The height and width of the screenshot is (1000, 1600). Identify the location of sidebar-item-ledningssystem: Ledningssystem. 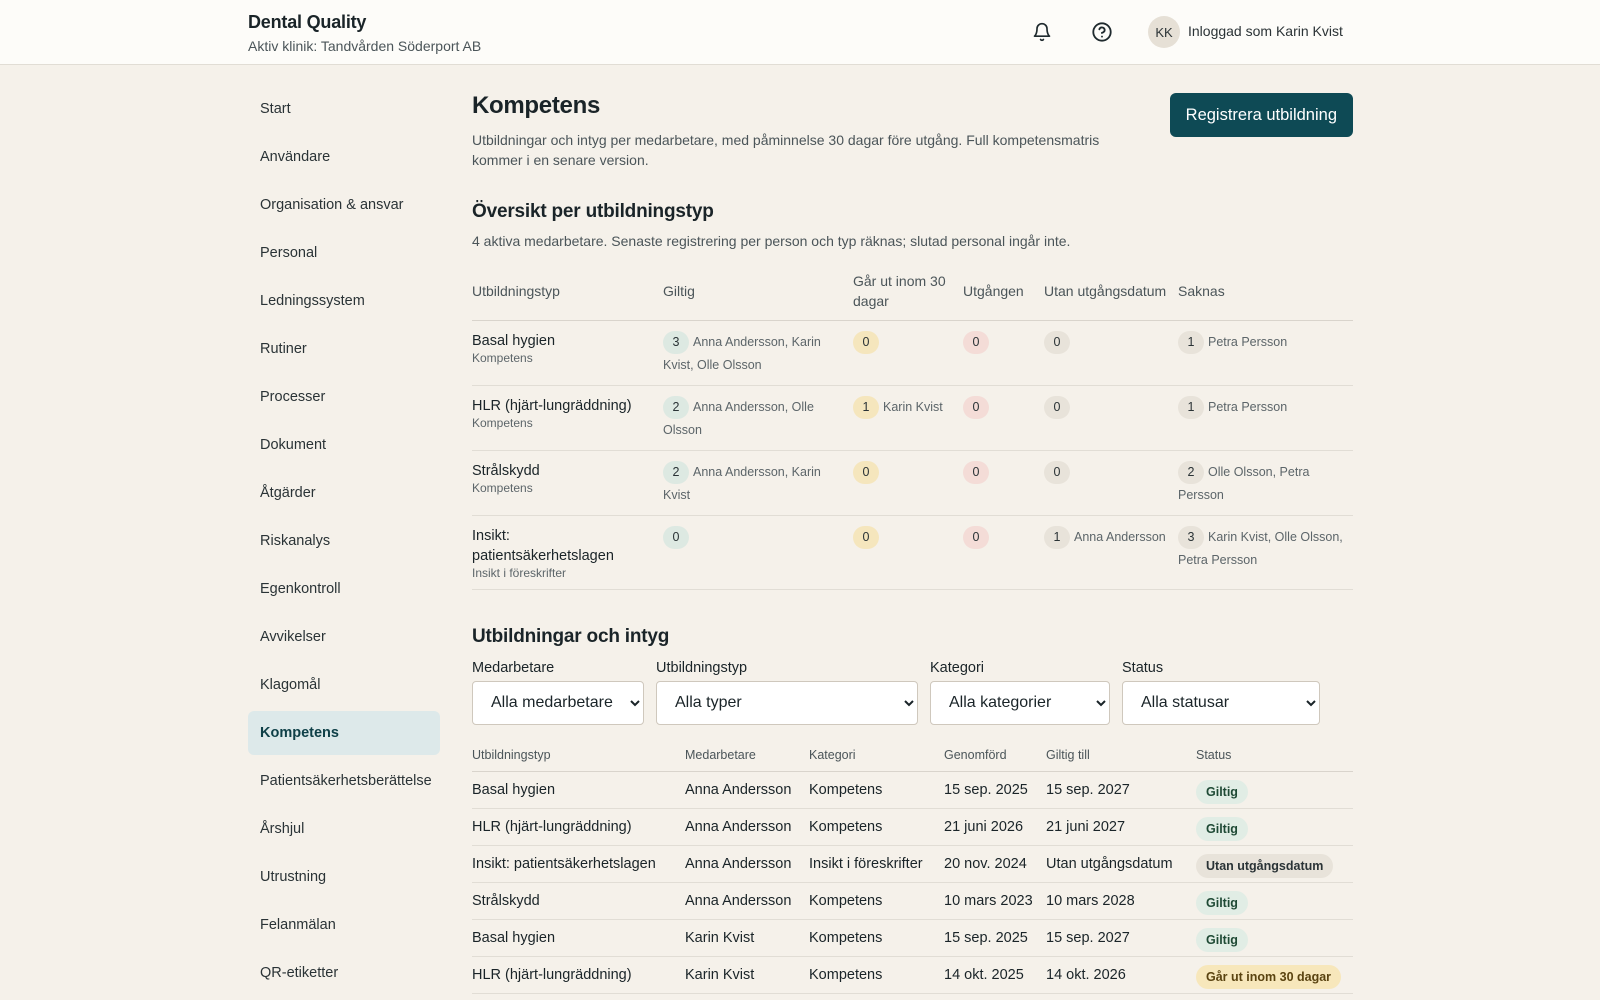
(312, 301).